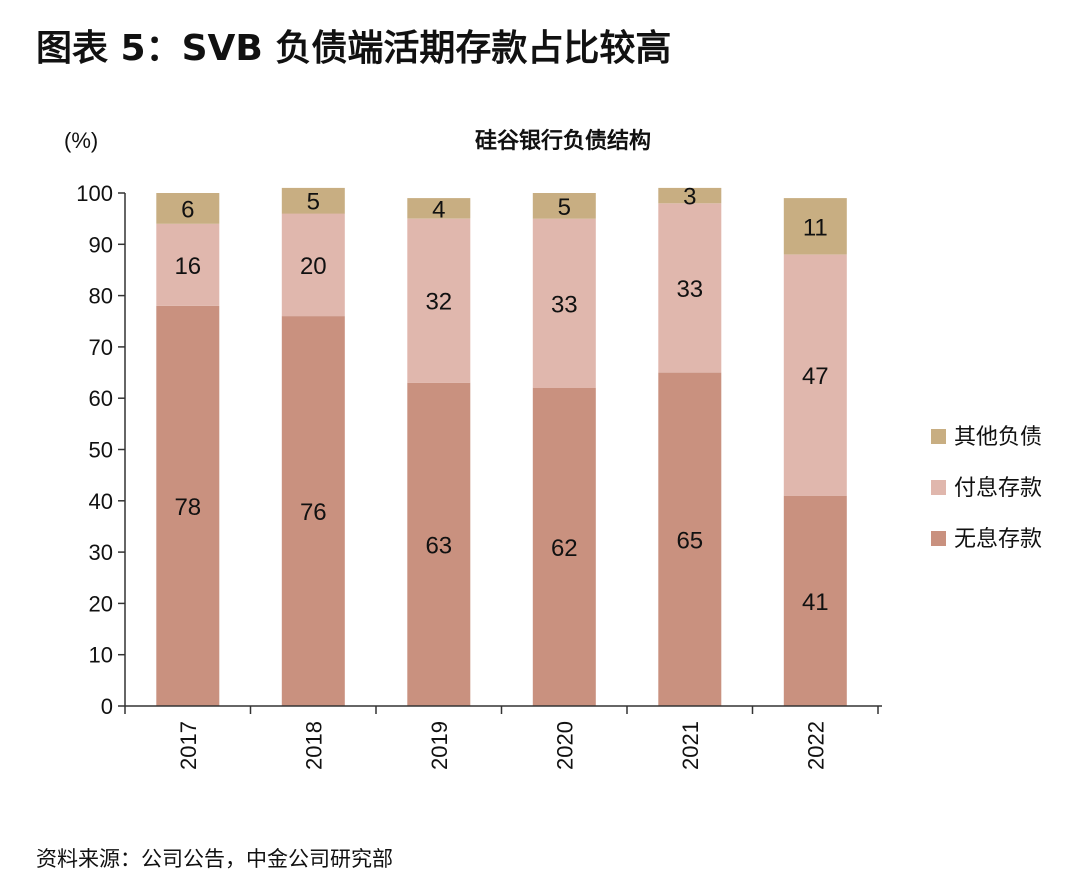 Image resolution: width=1080 pixels, height=886 pixels. I want to click on y-tick-label-0: 0, so click(107, 706).